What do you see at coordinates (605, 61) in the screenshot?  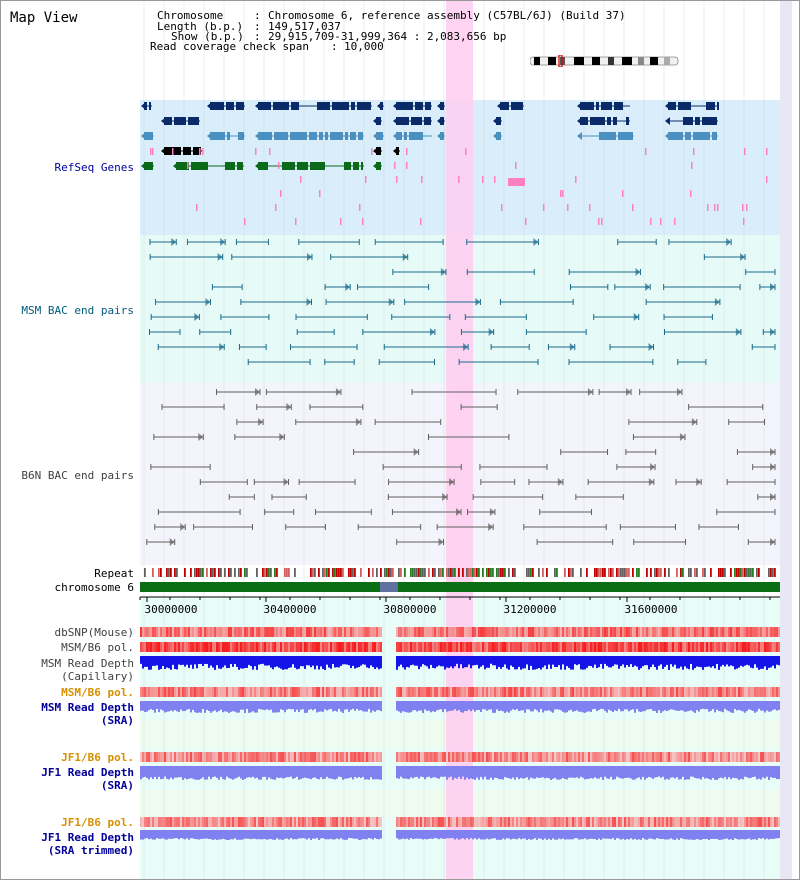 I see `chromosome-ideogram` at bounding box center [605, 61].